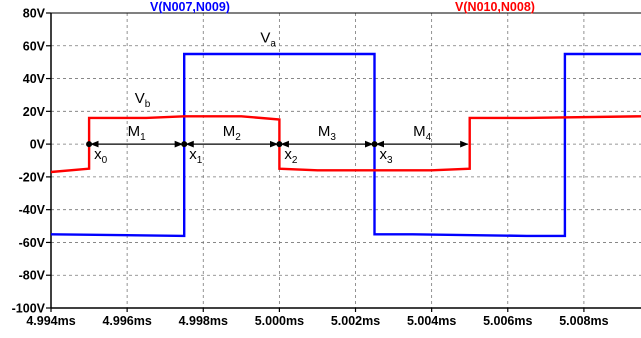  Describe the element at coordinates (190, 7) in the screenshot. I see `legend-entry: V(N007,N009)` at that location.